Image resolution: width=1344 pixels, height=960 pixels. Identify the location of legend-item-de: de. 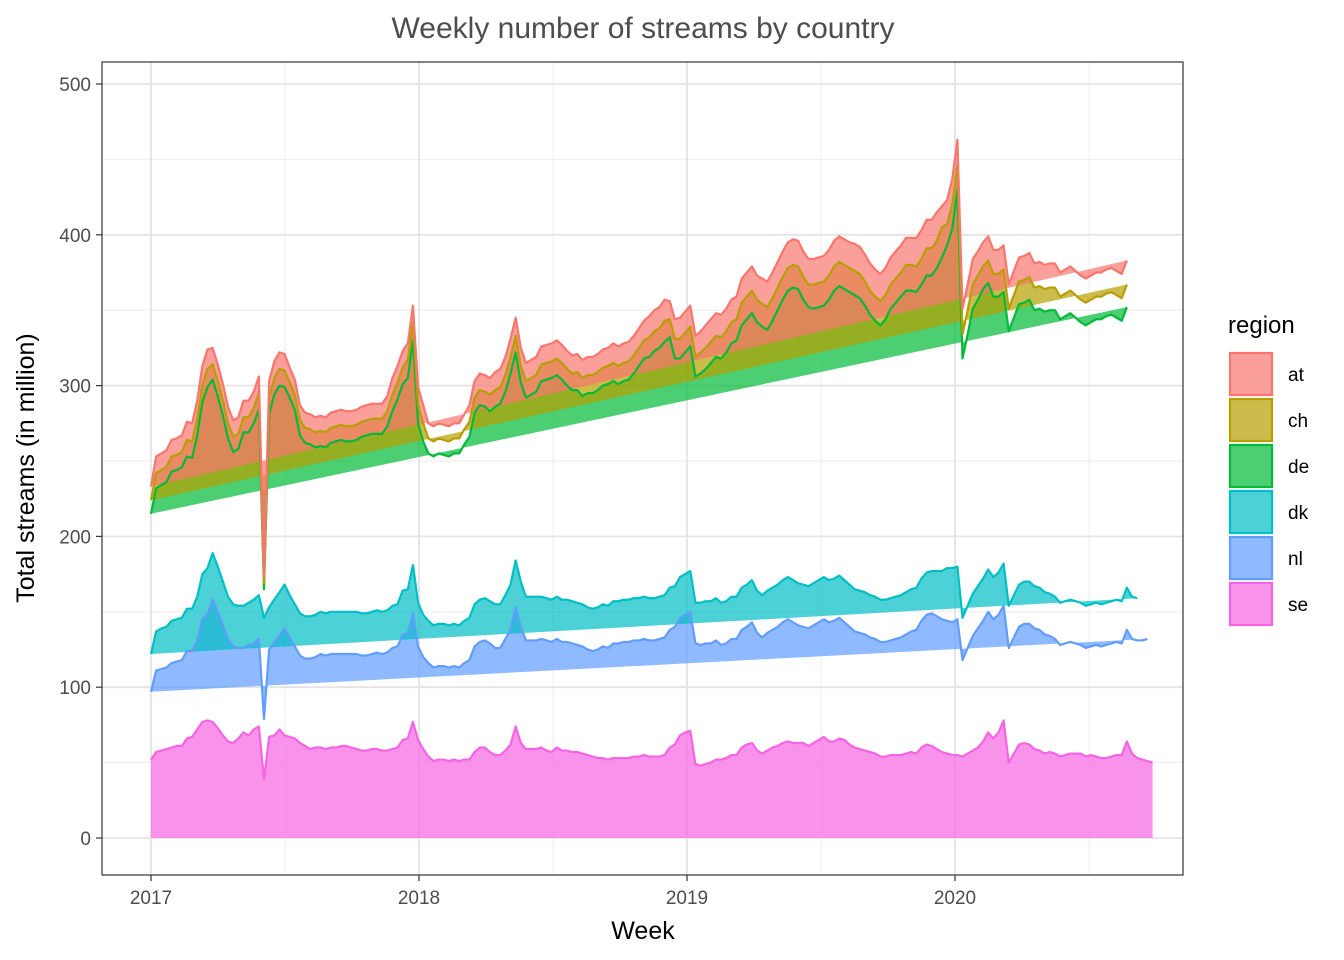
(1268, 466).